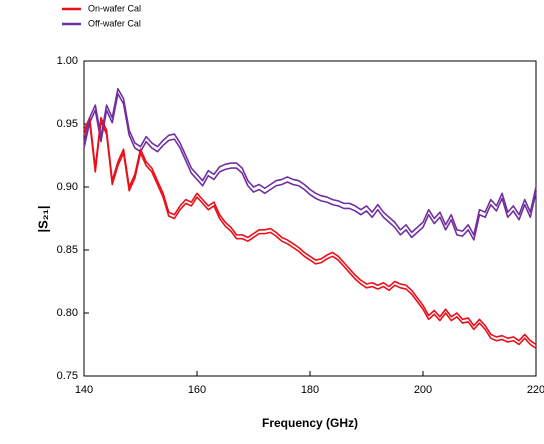 The image size is (544, 444). What do you see at coordinates (310, 423) in the screenshot?
I see `x-axis-label: Frequency (GHz)` at bounding box center [310, 423].